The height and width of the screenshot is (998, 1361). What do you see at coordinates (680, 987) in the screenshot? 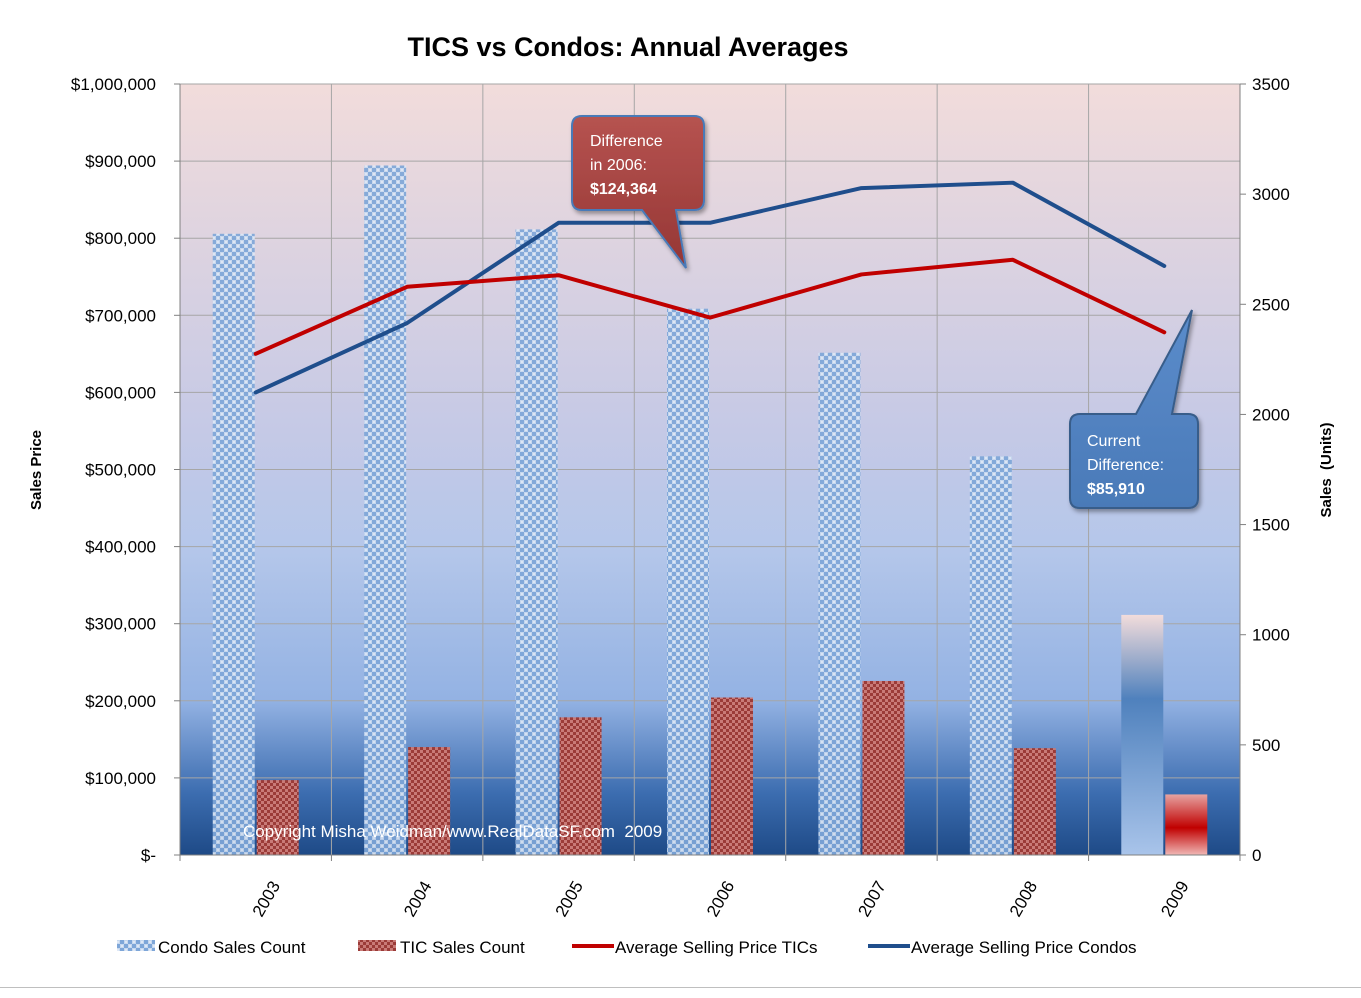
I see `bottom-border` at bounding box center [680, 987].